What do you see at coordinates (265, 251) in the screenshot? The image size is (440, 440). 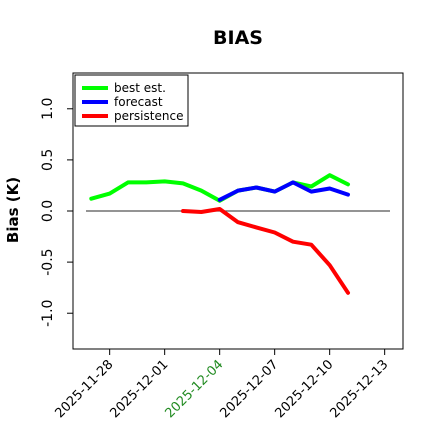 I see `series-line-persistence` at bounding box center [265, 251].